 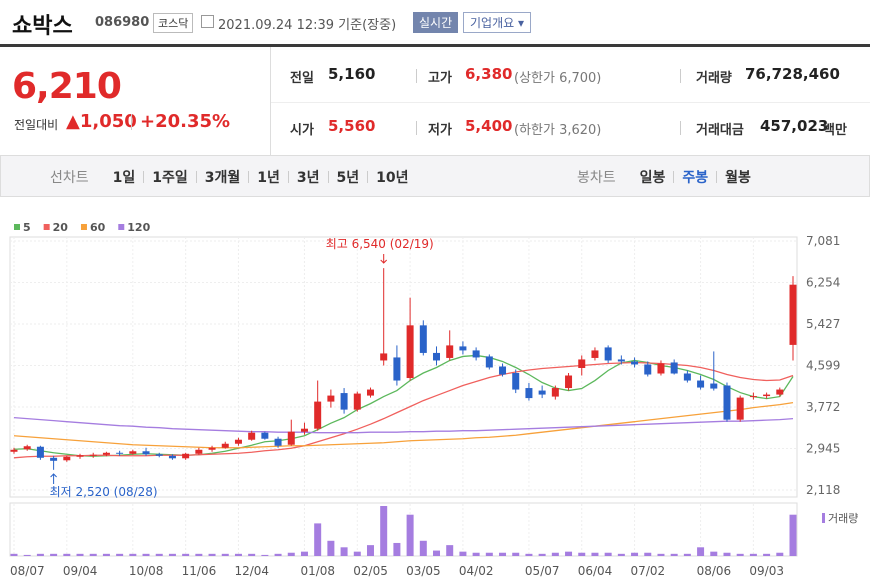 I want to click on stat-label: 거래대금, so click(x=720, y=130).